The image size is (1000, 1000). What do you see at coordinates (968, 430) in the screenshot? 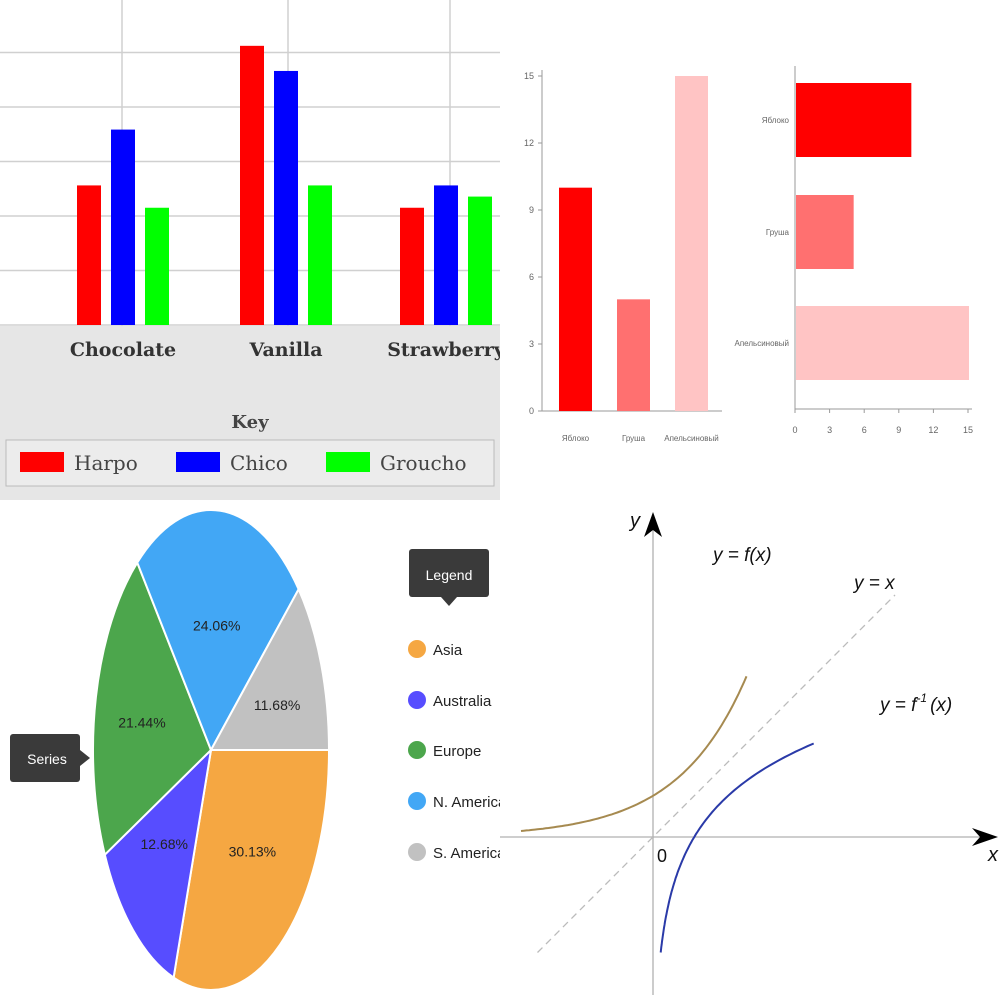
I see `x-tick-label: 15` at bounding box center [968, 430].